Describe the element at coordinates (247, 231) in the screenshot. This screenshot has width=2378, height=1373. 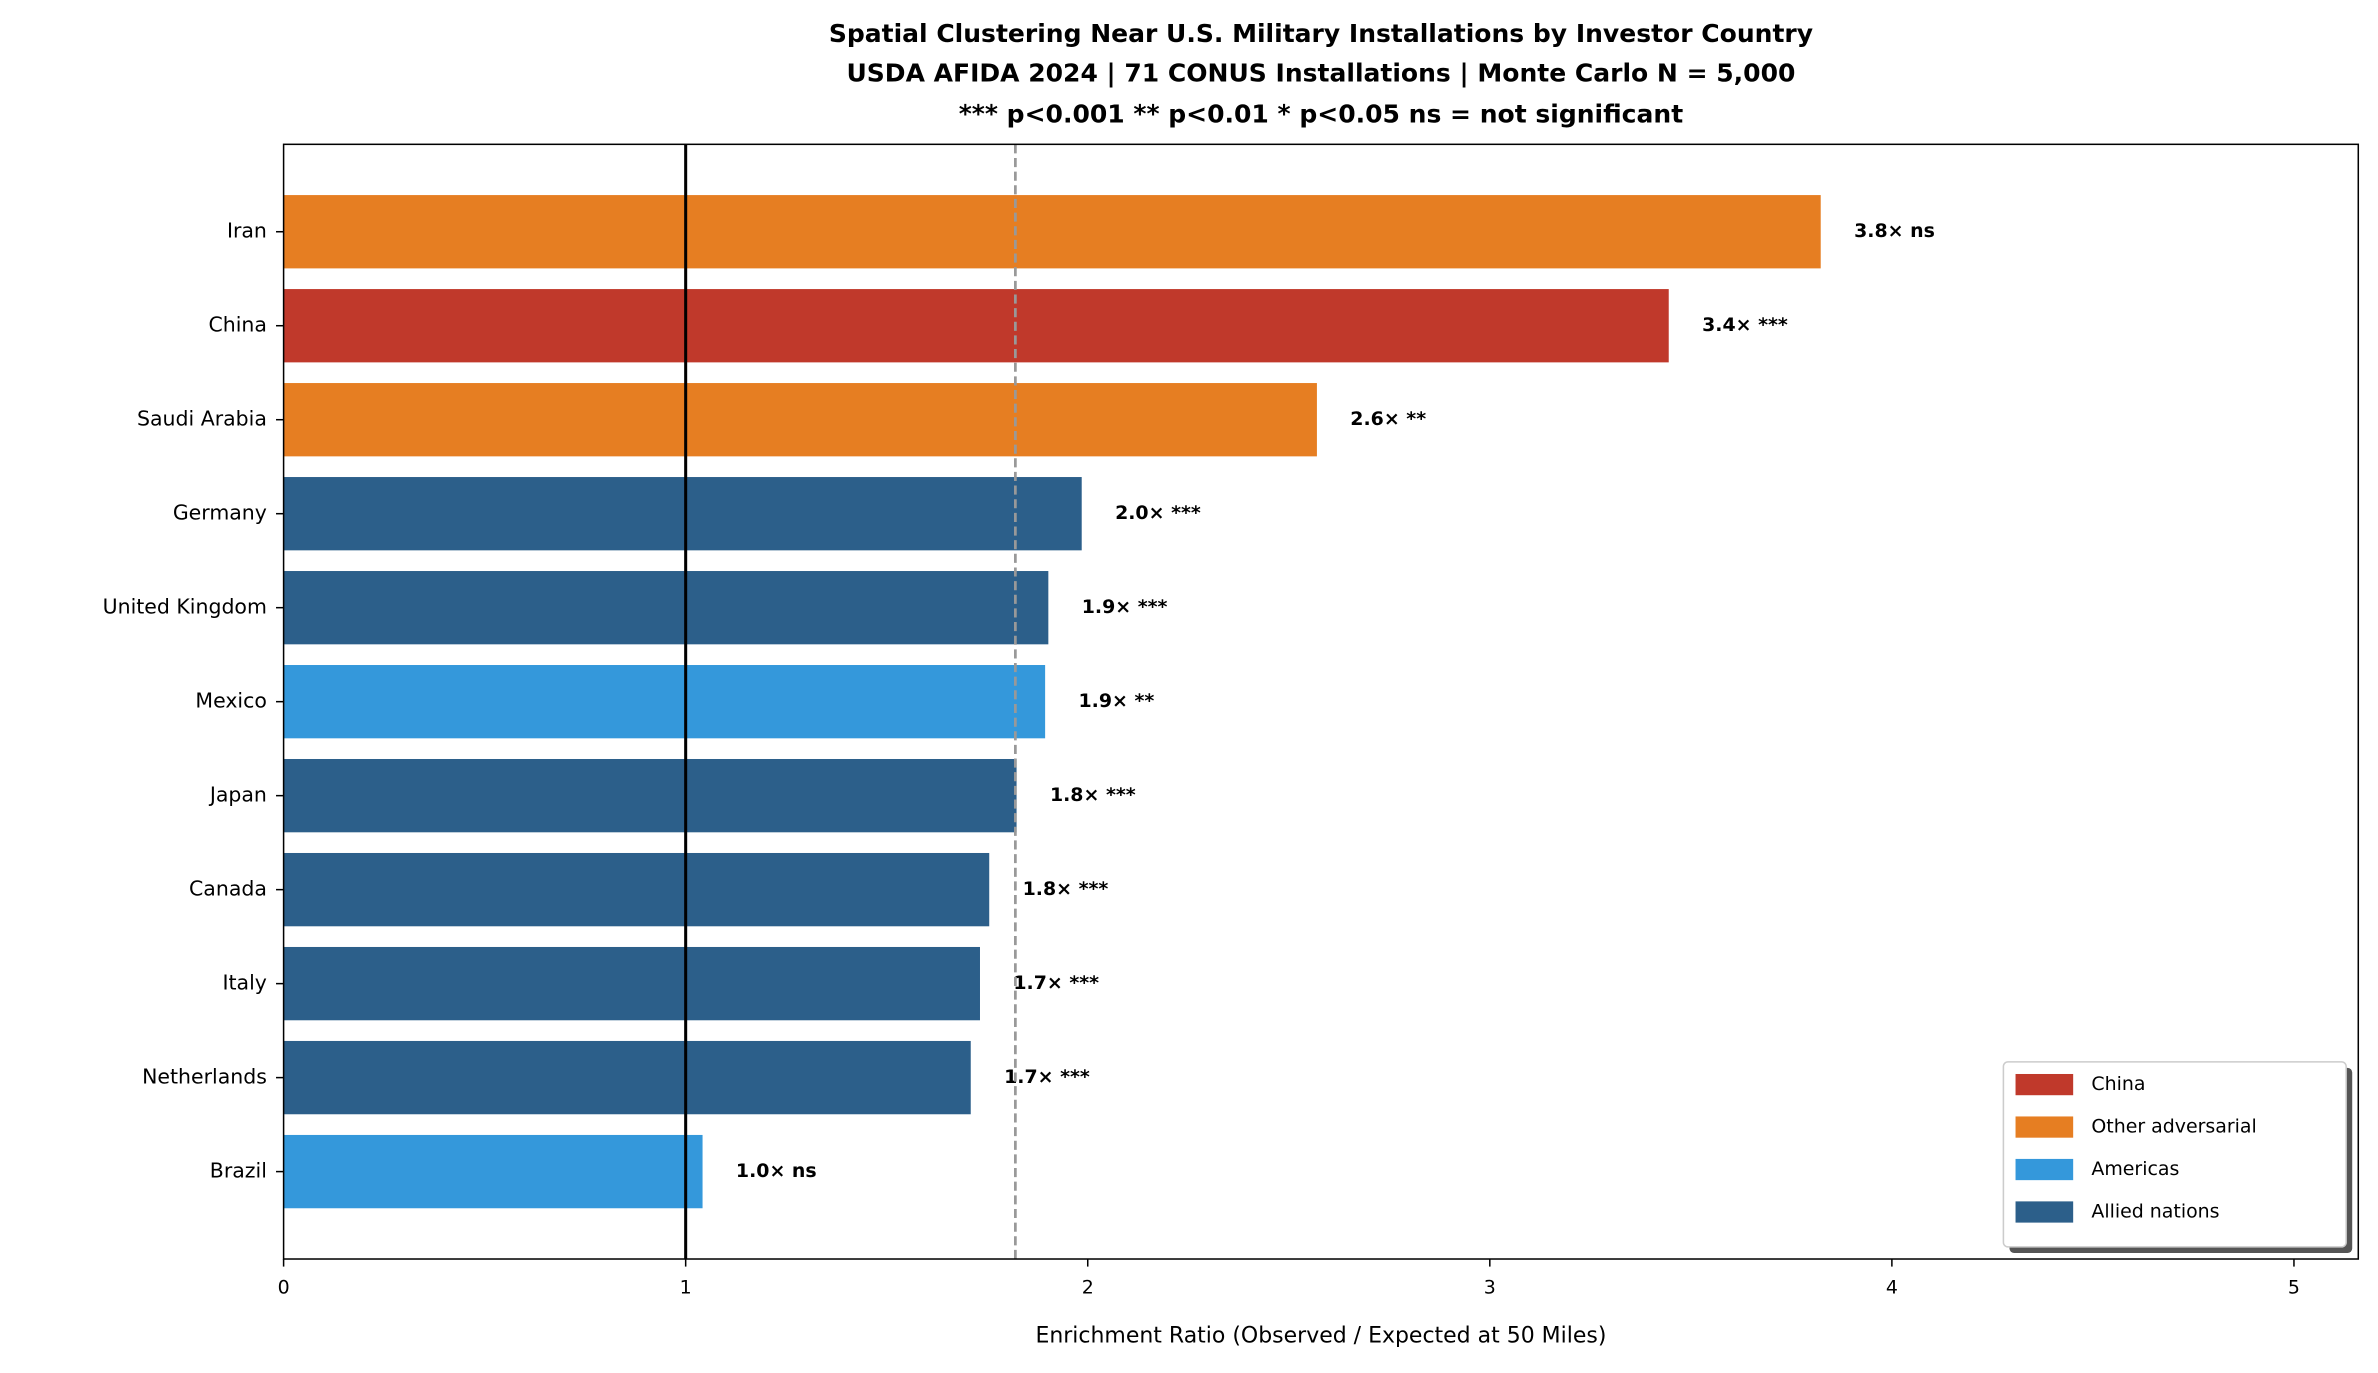
I see `y-tick-label: Iran` at that location.